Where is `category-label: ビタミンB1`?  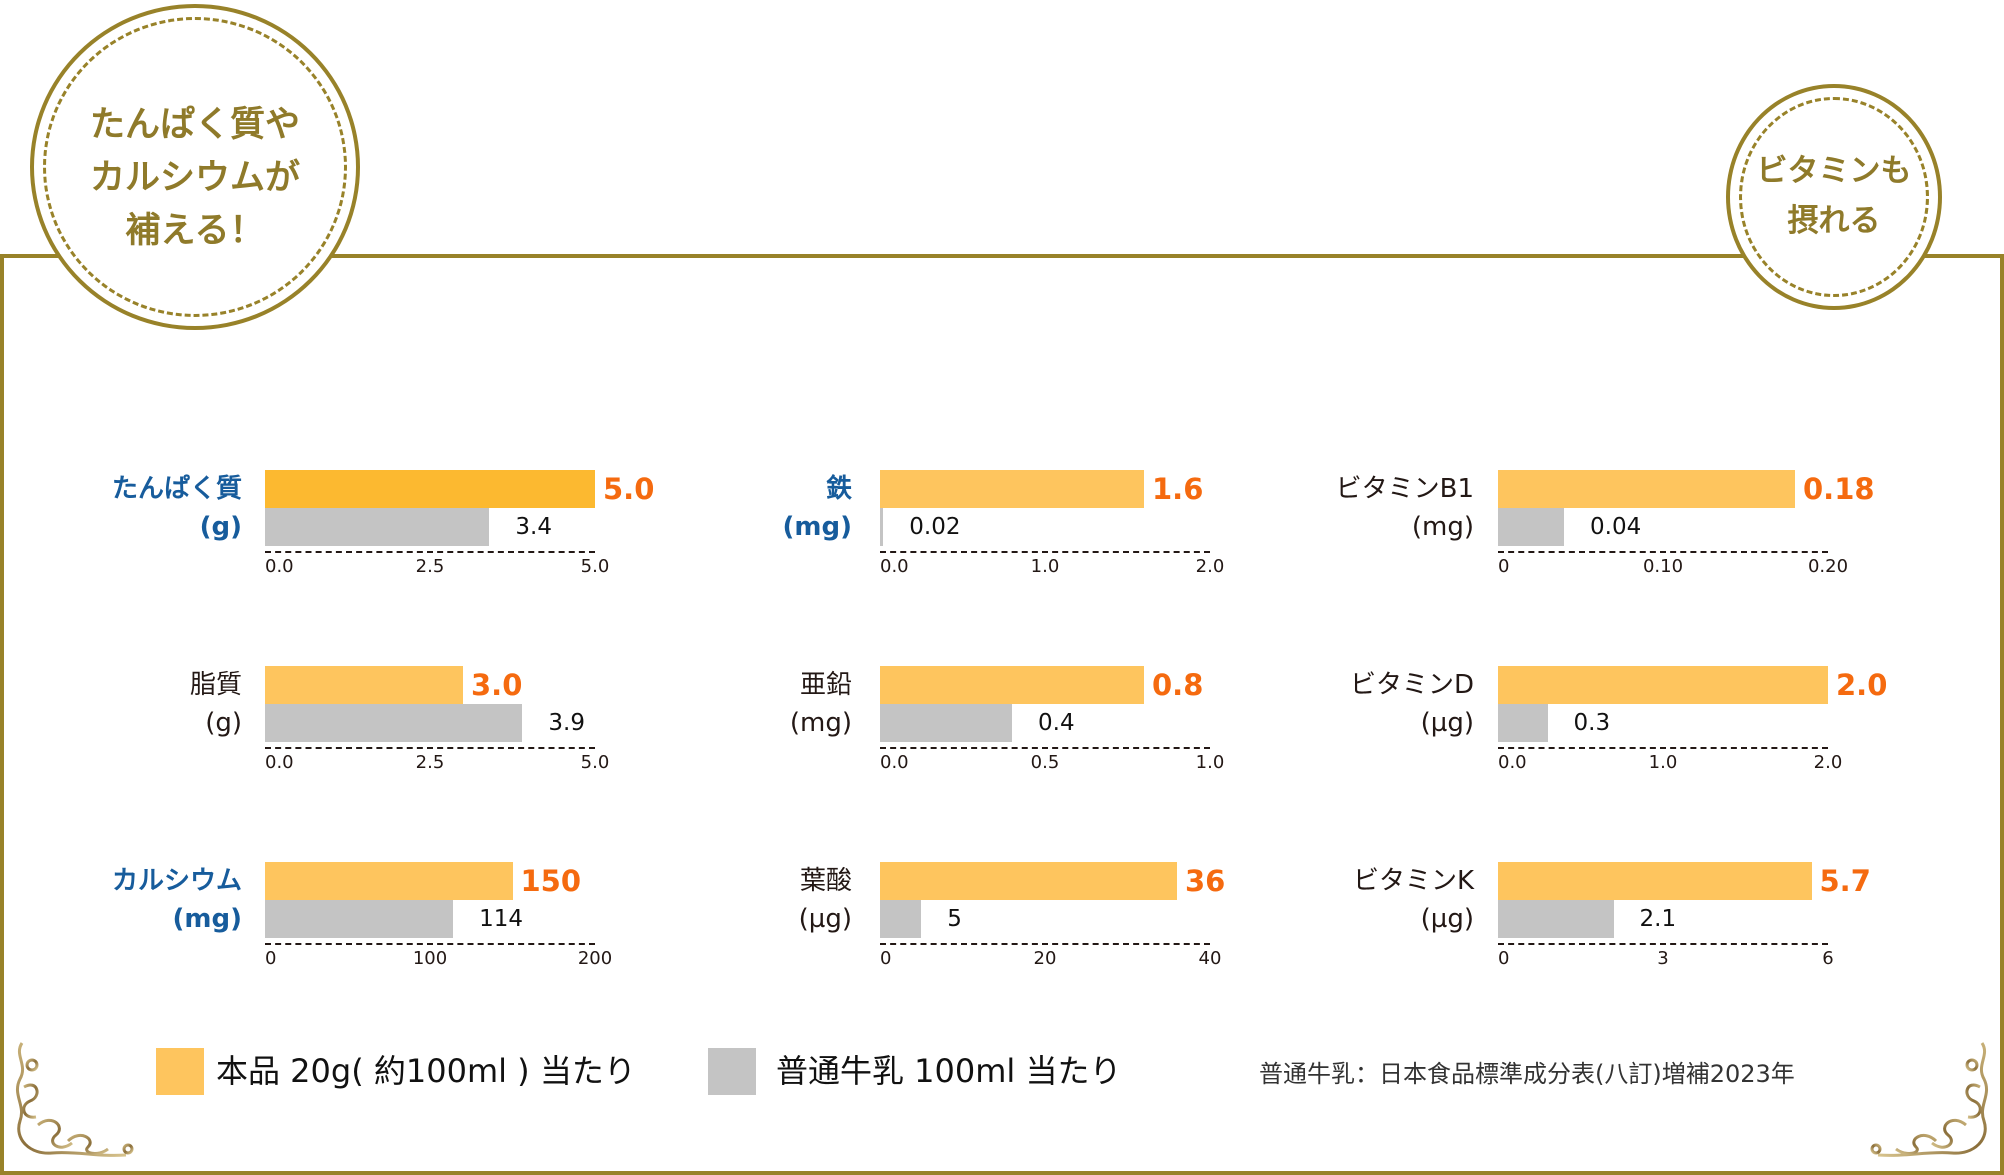
category-label: ビタミンB1 is located at coordinates (1404, 489).